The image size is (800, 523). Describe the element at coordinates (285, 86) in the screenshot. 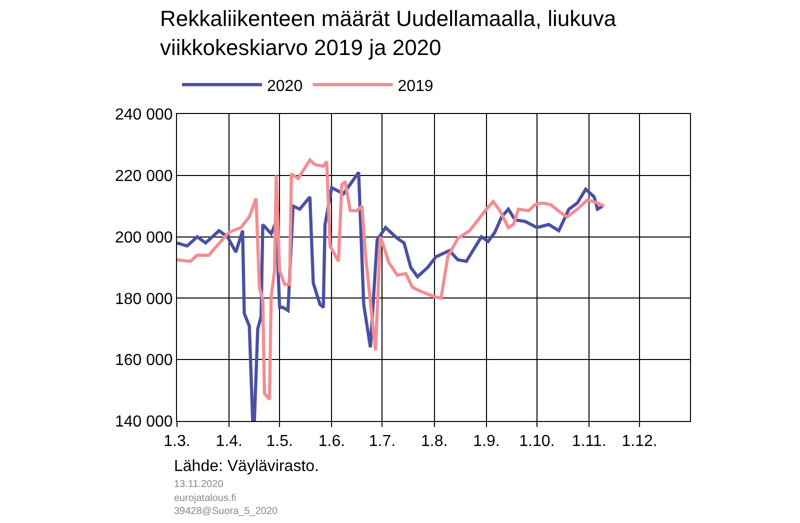

I see `legend-label: 2020` at that location.